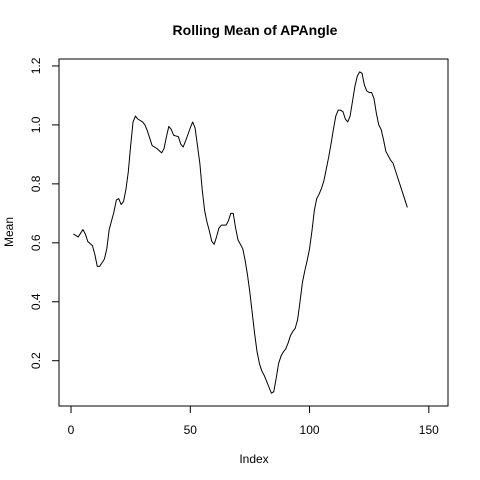  I want to click on y-tick-label: 0.4, so click(36, 301).